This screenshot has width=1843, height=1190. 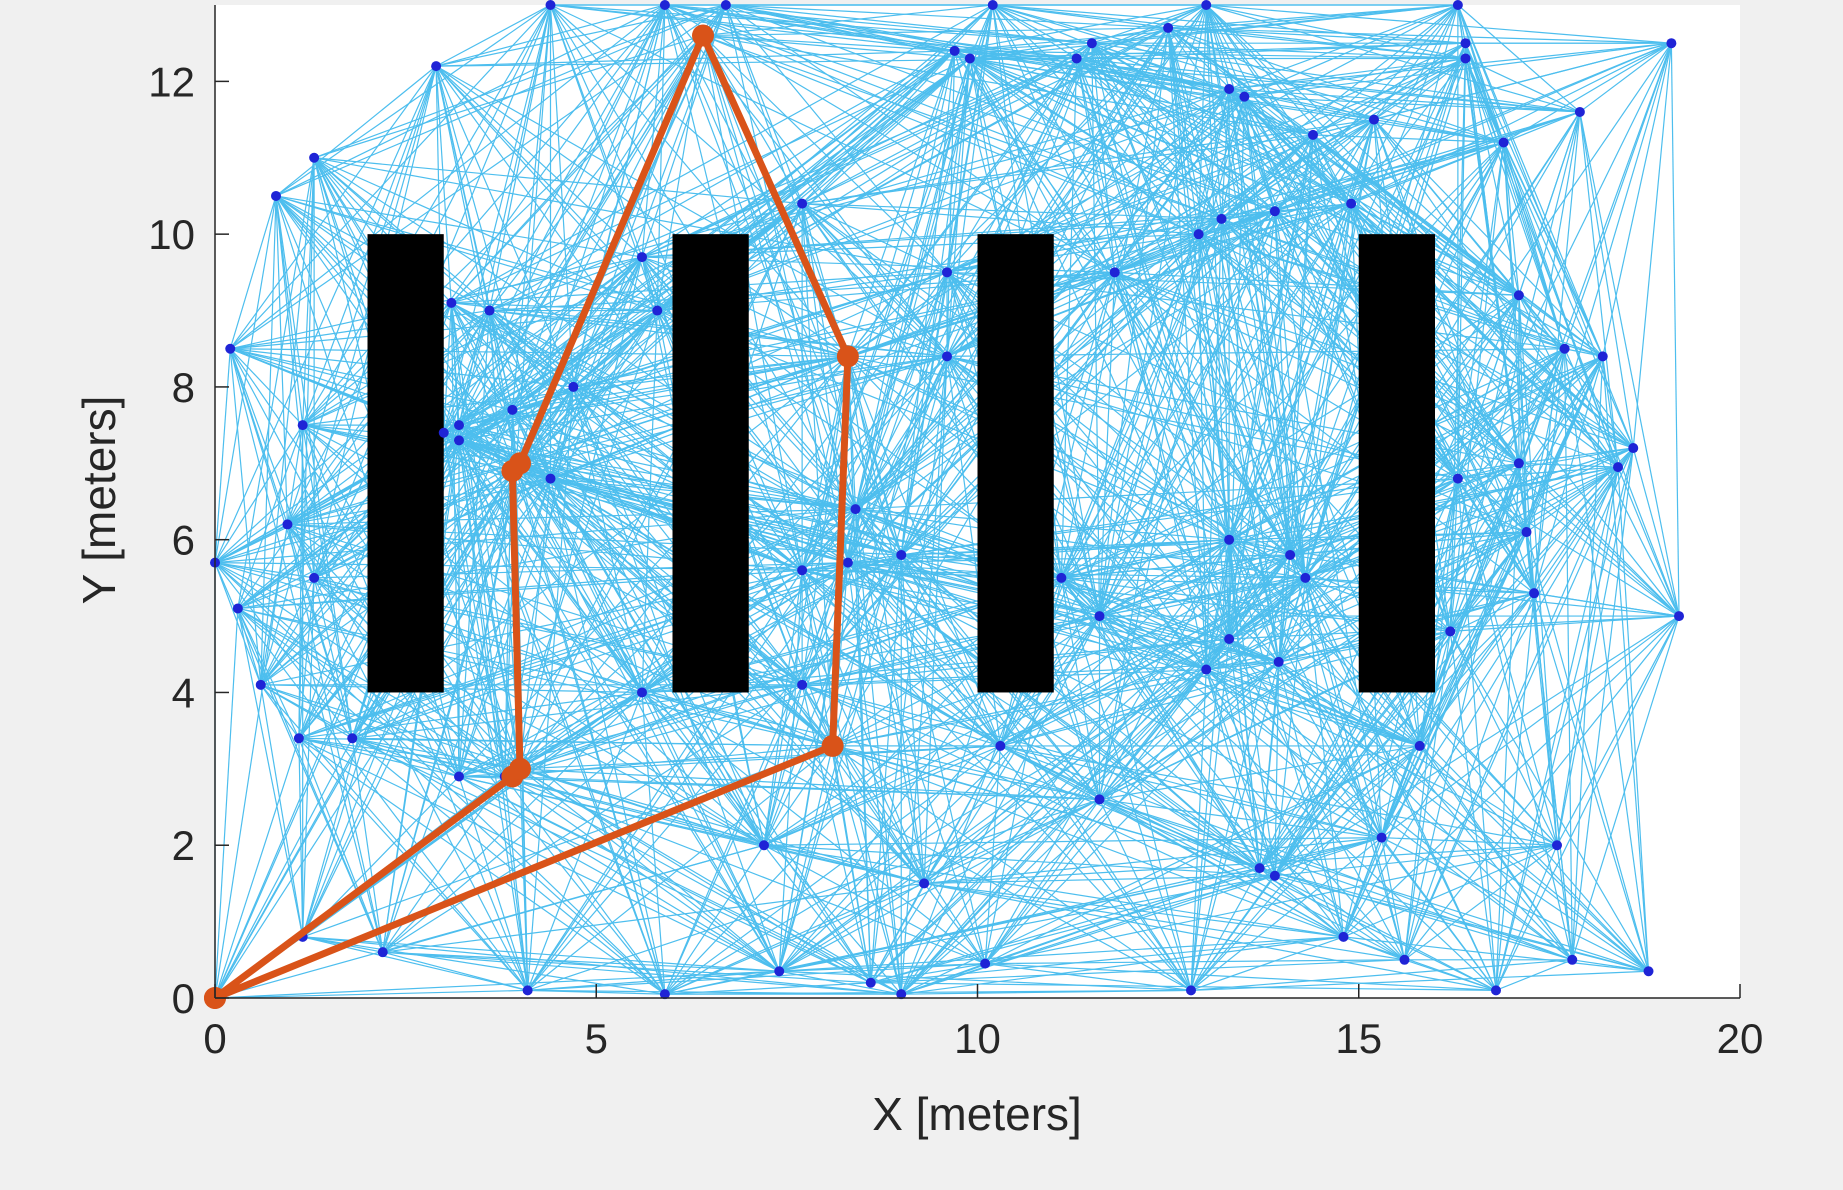 What do you see at coordinates (710, 463) in the screenshot?
I see `obstacle` at bounding box center [710, 463].